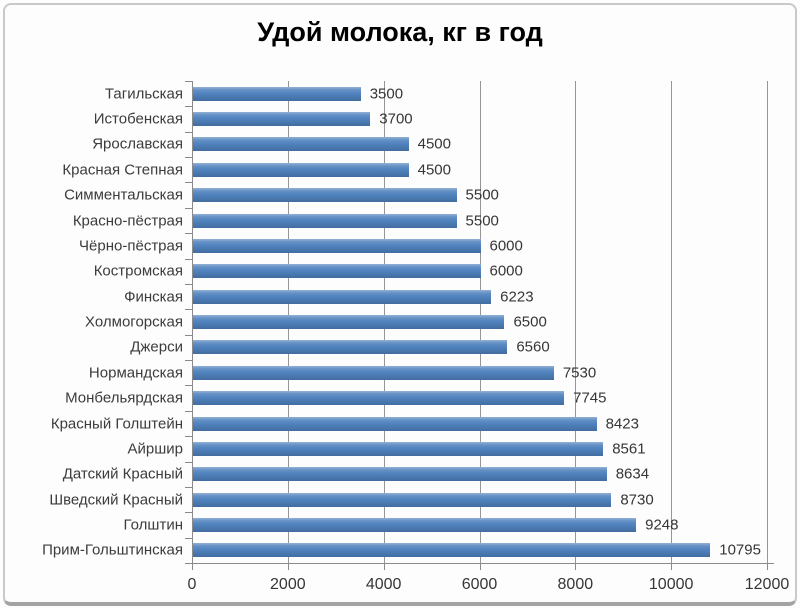 The height and width of the screenshot is (609, 800). What do you see at coordinates (123, 195) in the screenshot?
I see `category-label: Симментальская` at bounding box center [123, 195].